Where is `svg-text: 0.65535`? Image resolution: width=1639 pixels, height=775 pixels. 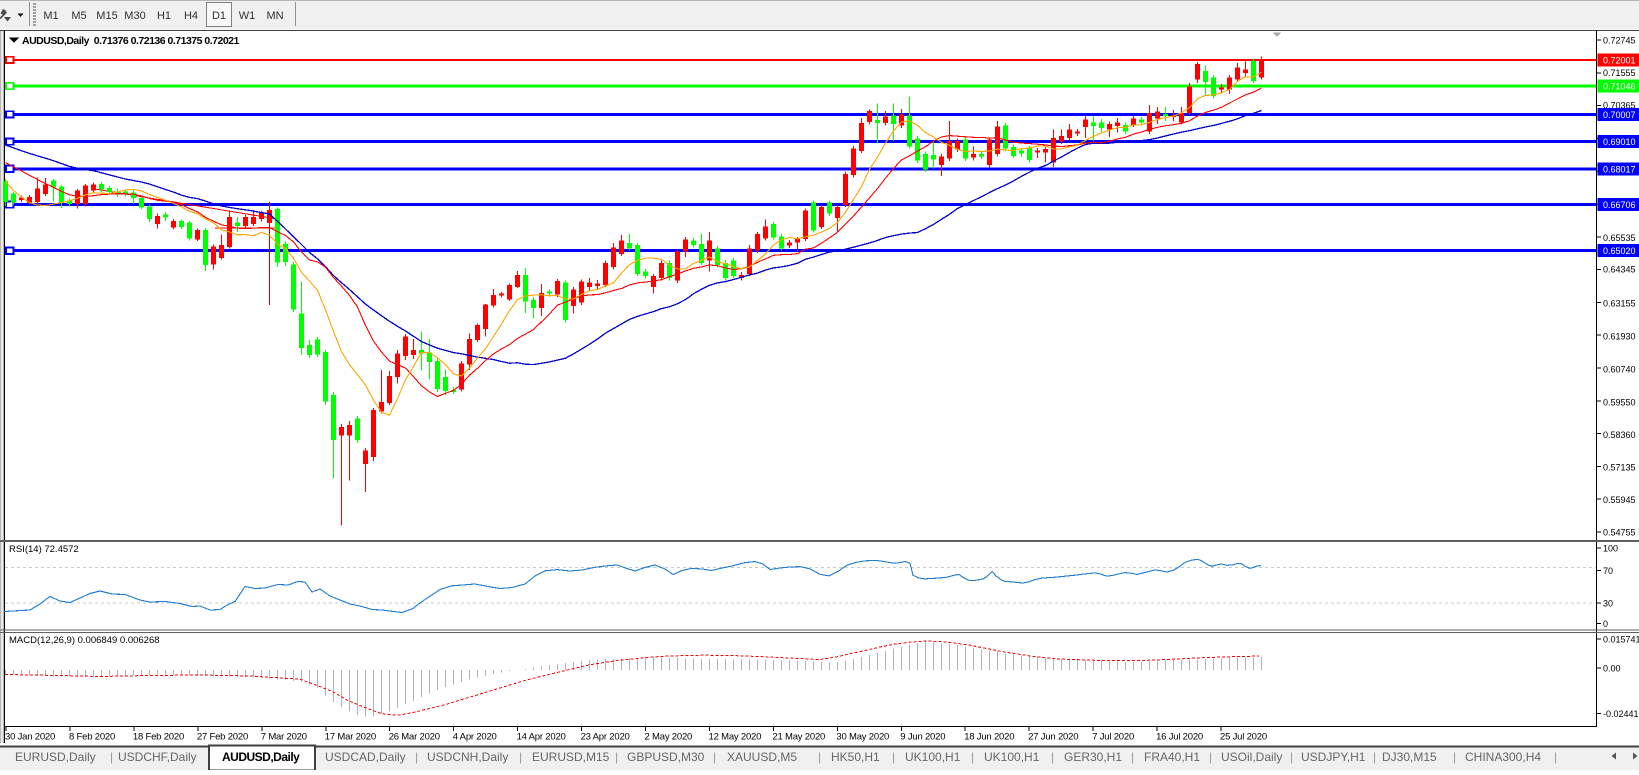 svg-text: 0.65535 is located at coordinates (1619, 238).